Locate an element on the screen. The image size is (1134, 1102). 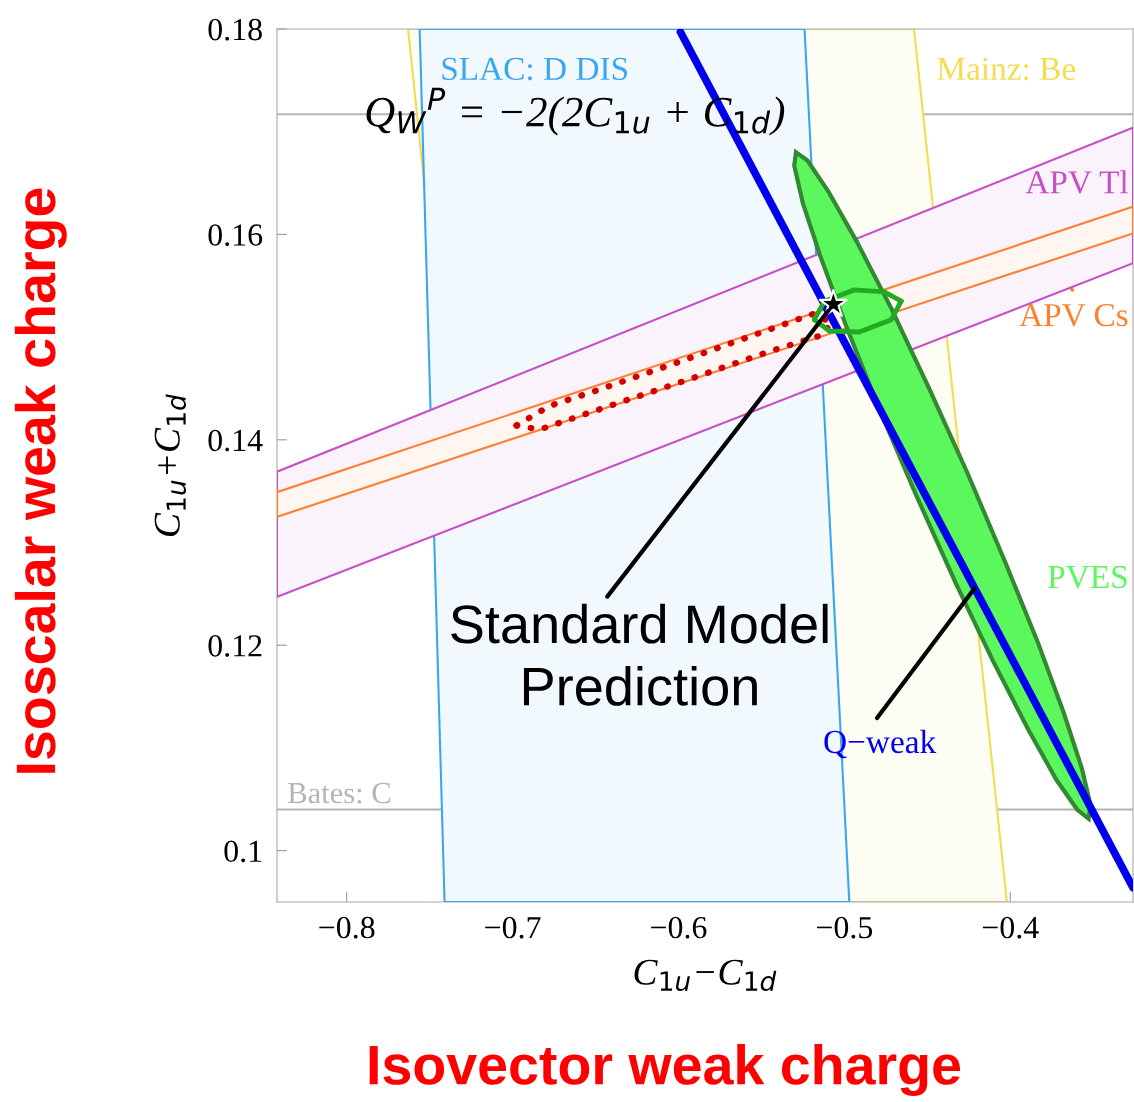
x-axis-title: C$_{1u}$−C$_{1d}$ is located at coordinates (705, 975).